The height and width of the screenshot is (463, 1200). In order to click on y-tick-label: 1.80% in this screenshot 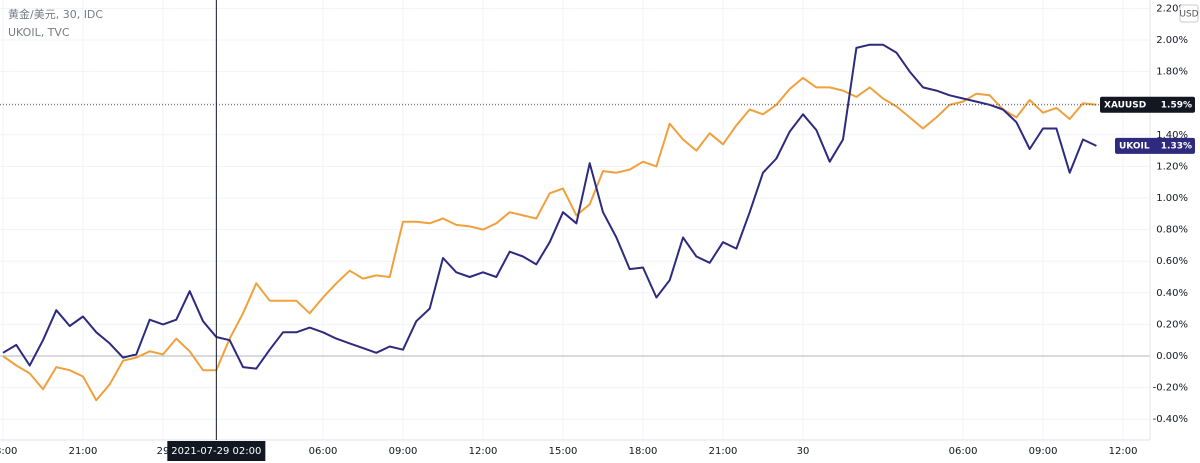, I will do `click(1172, 72)`.